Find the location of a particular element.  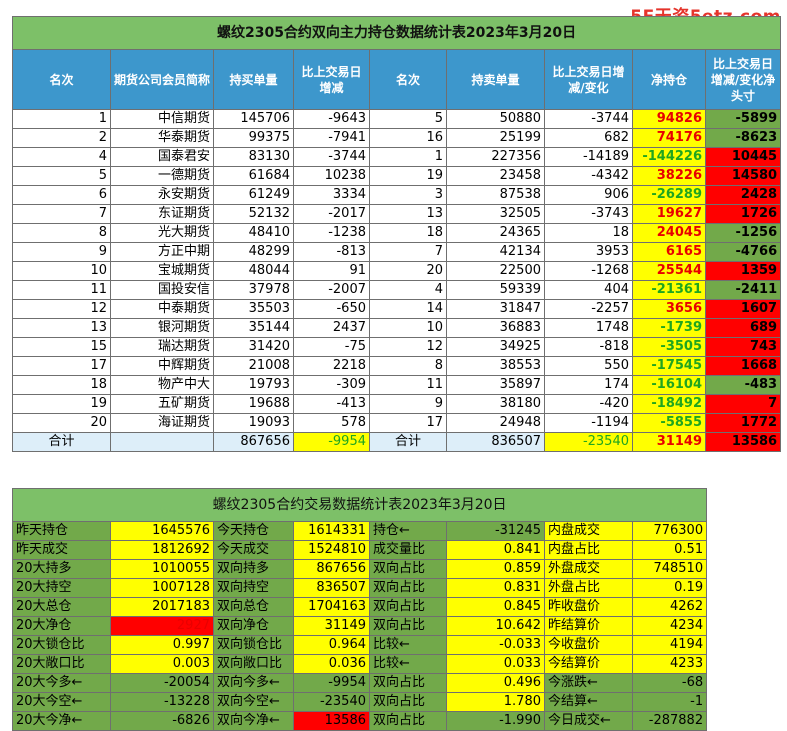

table-cell: 52132 is located at coordinates (253, 214).